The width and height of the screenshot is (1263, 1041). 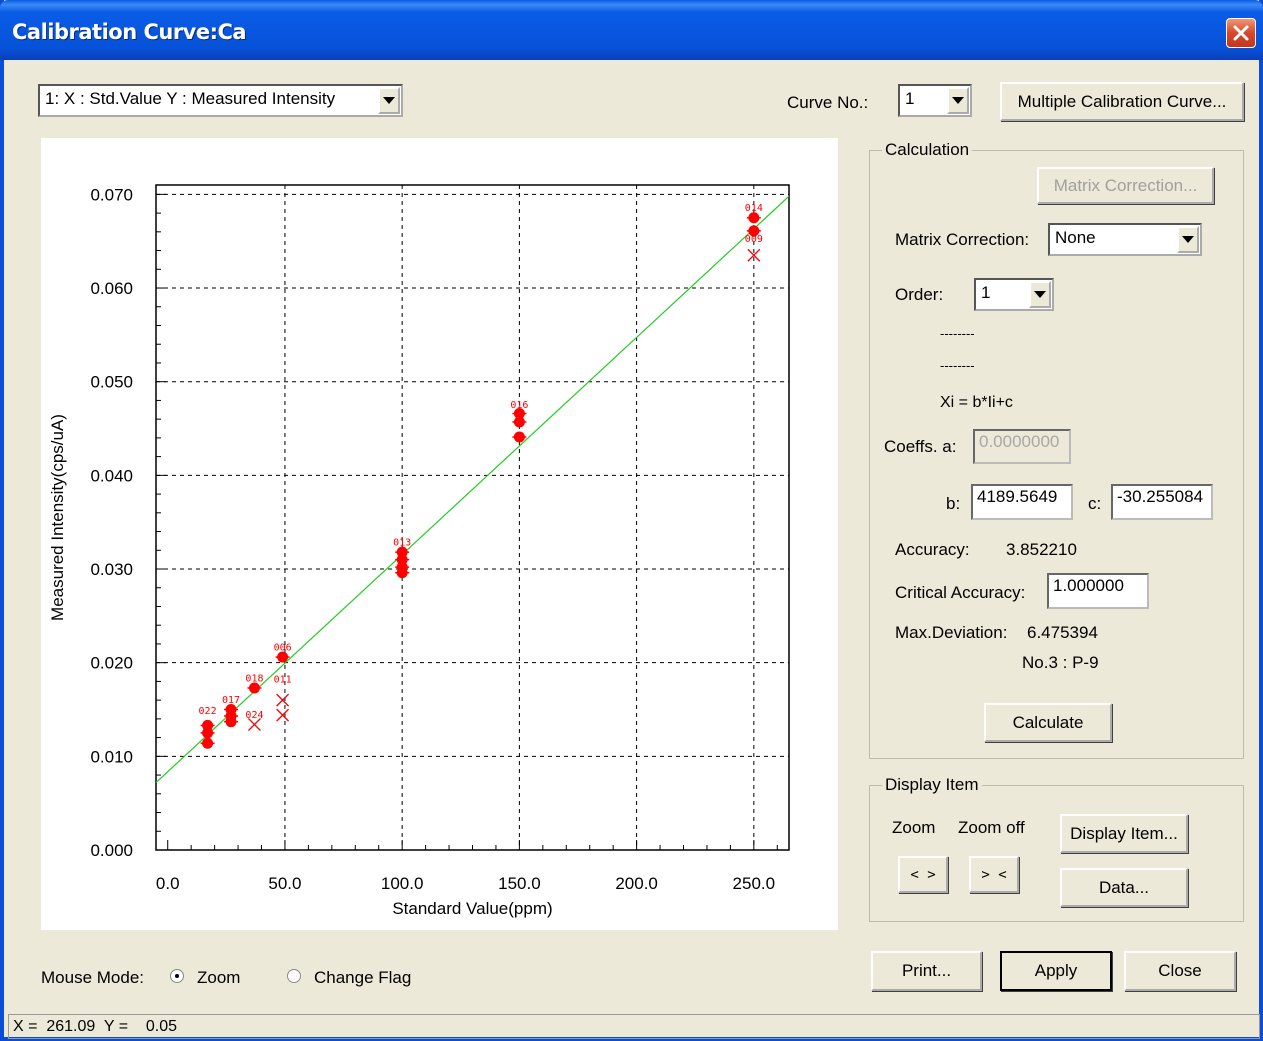 What do you see at coordinates (294, 976) in the screenshot?
I see `change-flag-radio` at bounding box center [294, 976].